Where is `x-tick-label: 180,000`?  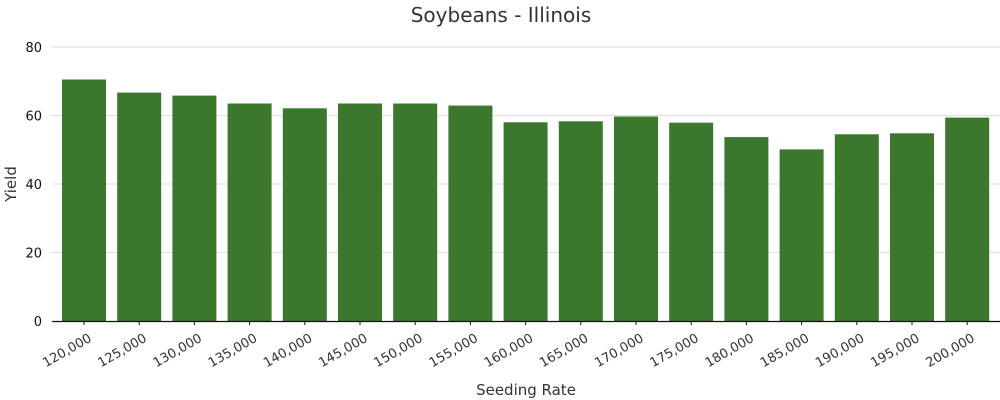
x-tick-label: 180,000 is located at coordinates (730, 351).